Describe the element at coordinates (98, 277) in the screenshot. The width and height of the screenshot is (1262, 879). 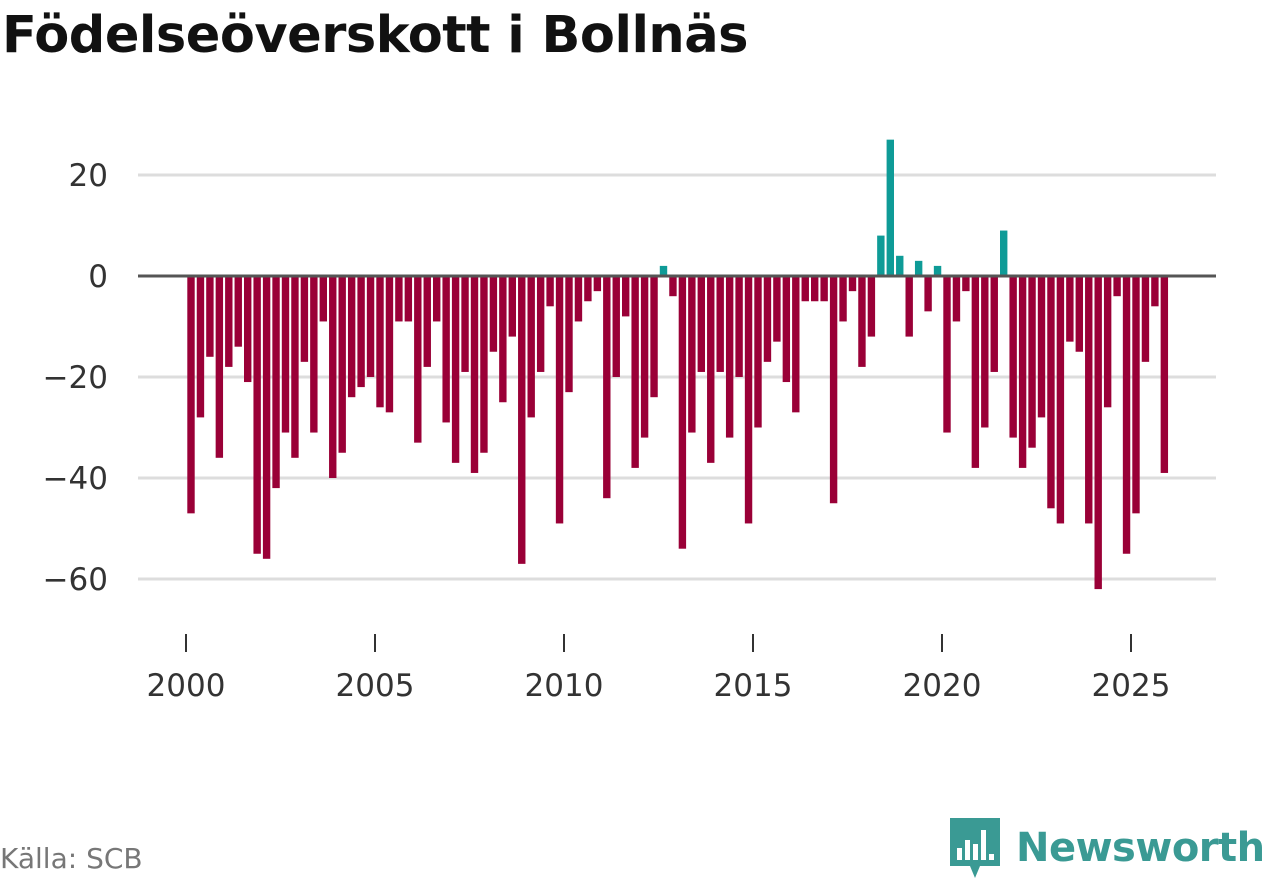
I see `y-tick-label: 0` at that location.